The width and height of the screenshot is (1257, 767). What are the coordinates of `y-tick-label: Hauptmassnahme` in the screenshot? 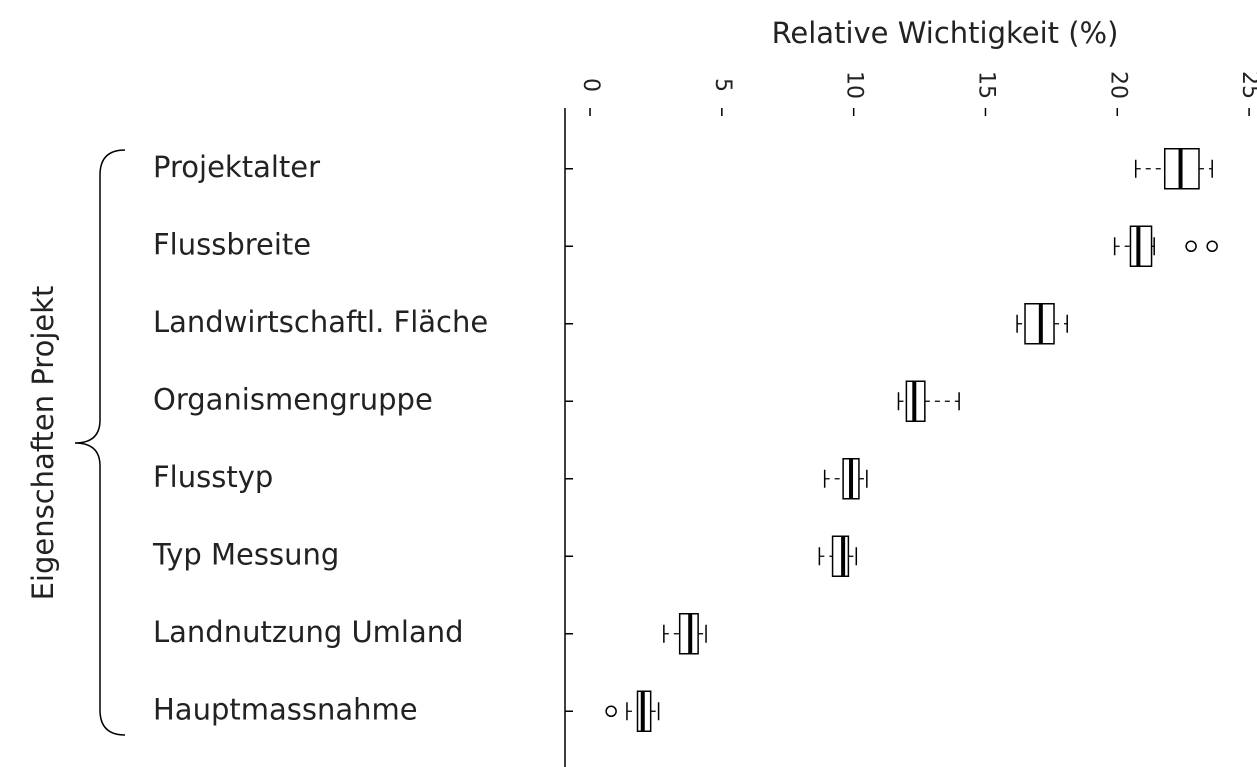 It's located at (285, 709).